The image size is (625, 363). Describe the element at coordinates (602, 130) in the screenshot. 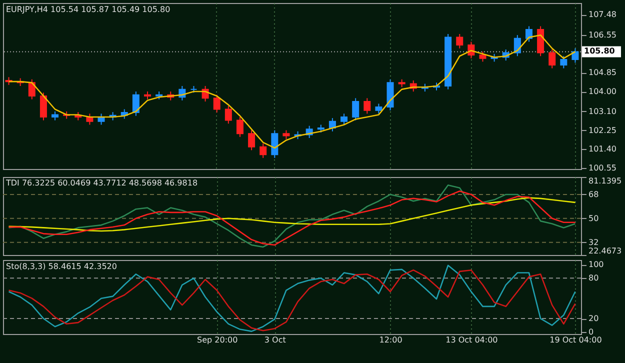

I see `y-tick-label: 102.25` at that location.